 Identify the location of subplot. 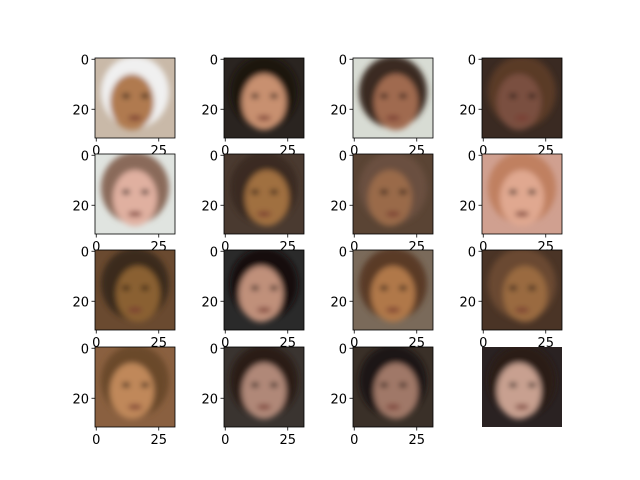
(522, 387).